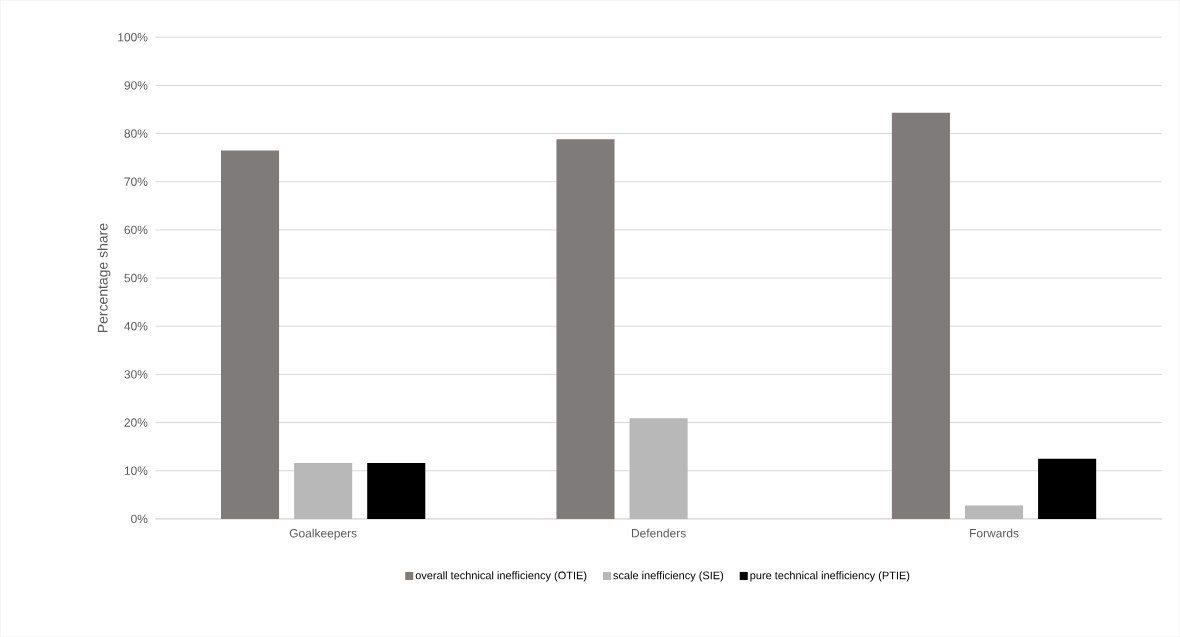  I want to click on y-tick-label: 90%, so click(136, 85).